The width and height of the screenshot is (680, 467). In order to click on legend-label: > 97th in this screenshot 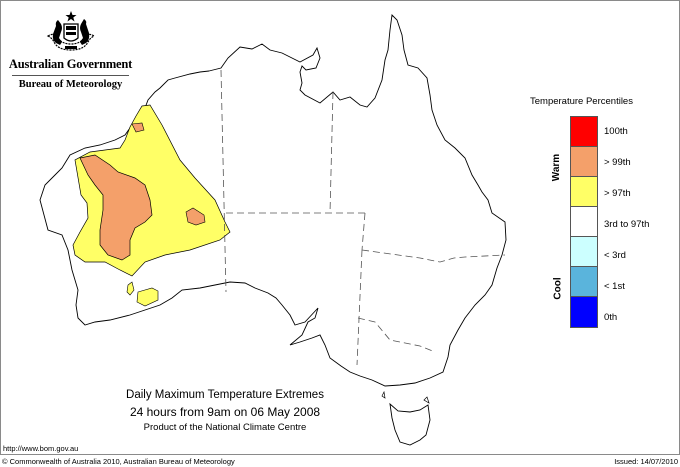, I will do `click(617, 193)`.